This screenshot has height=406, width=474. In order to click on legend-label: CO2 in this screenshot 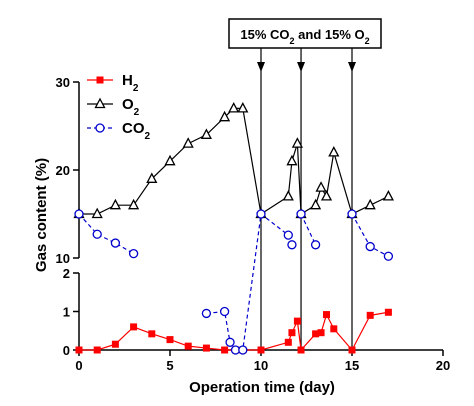, I will do `click(136, 131)`.